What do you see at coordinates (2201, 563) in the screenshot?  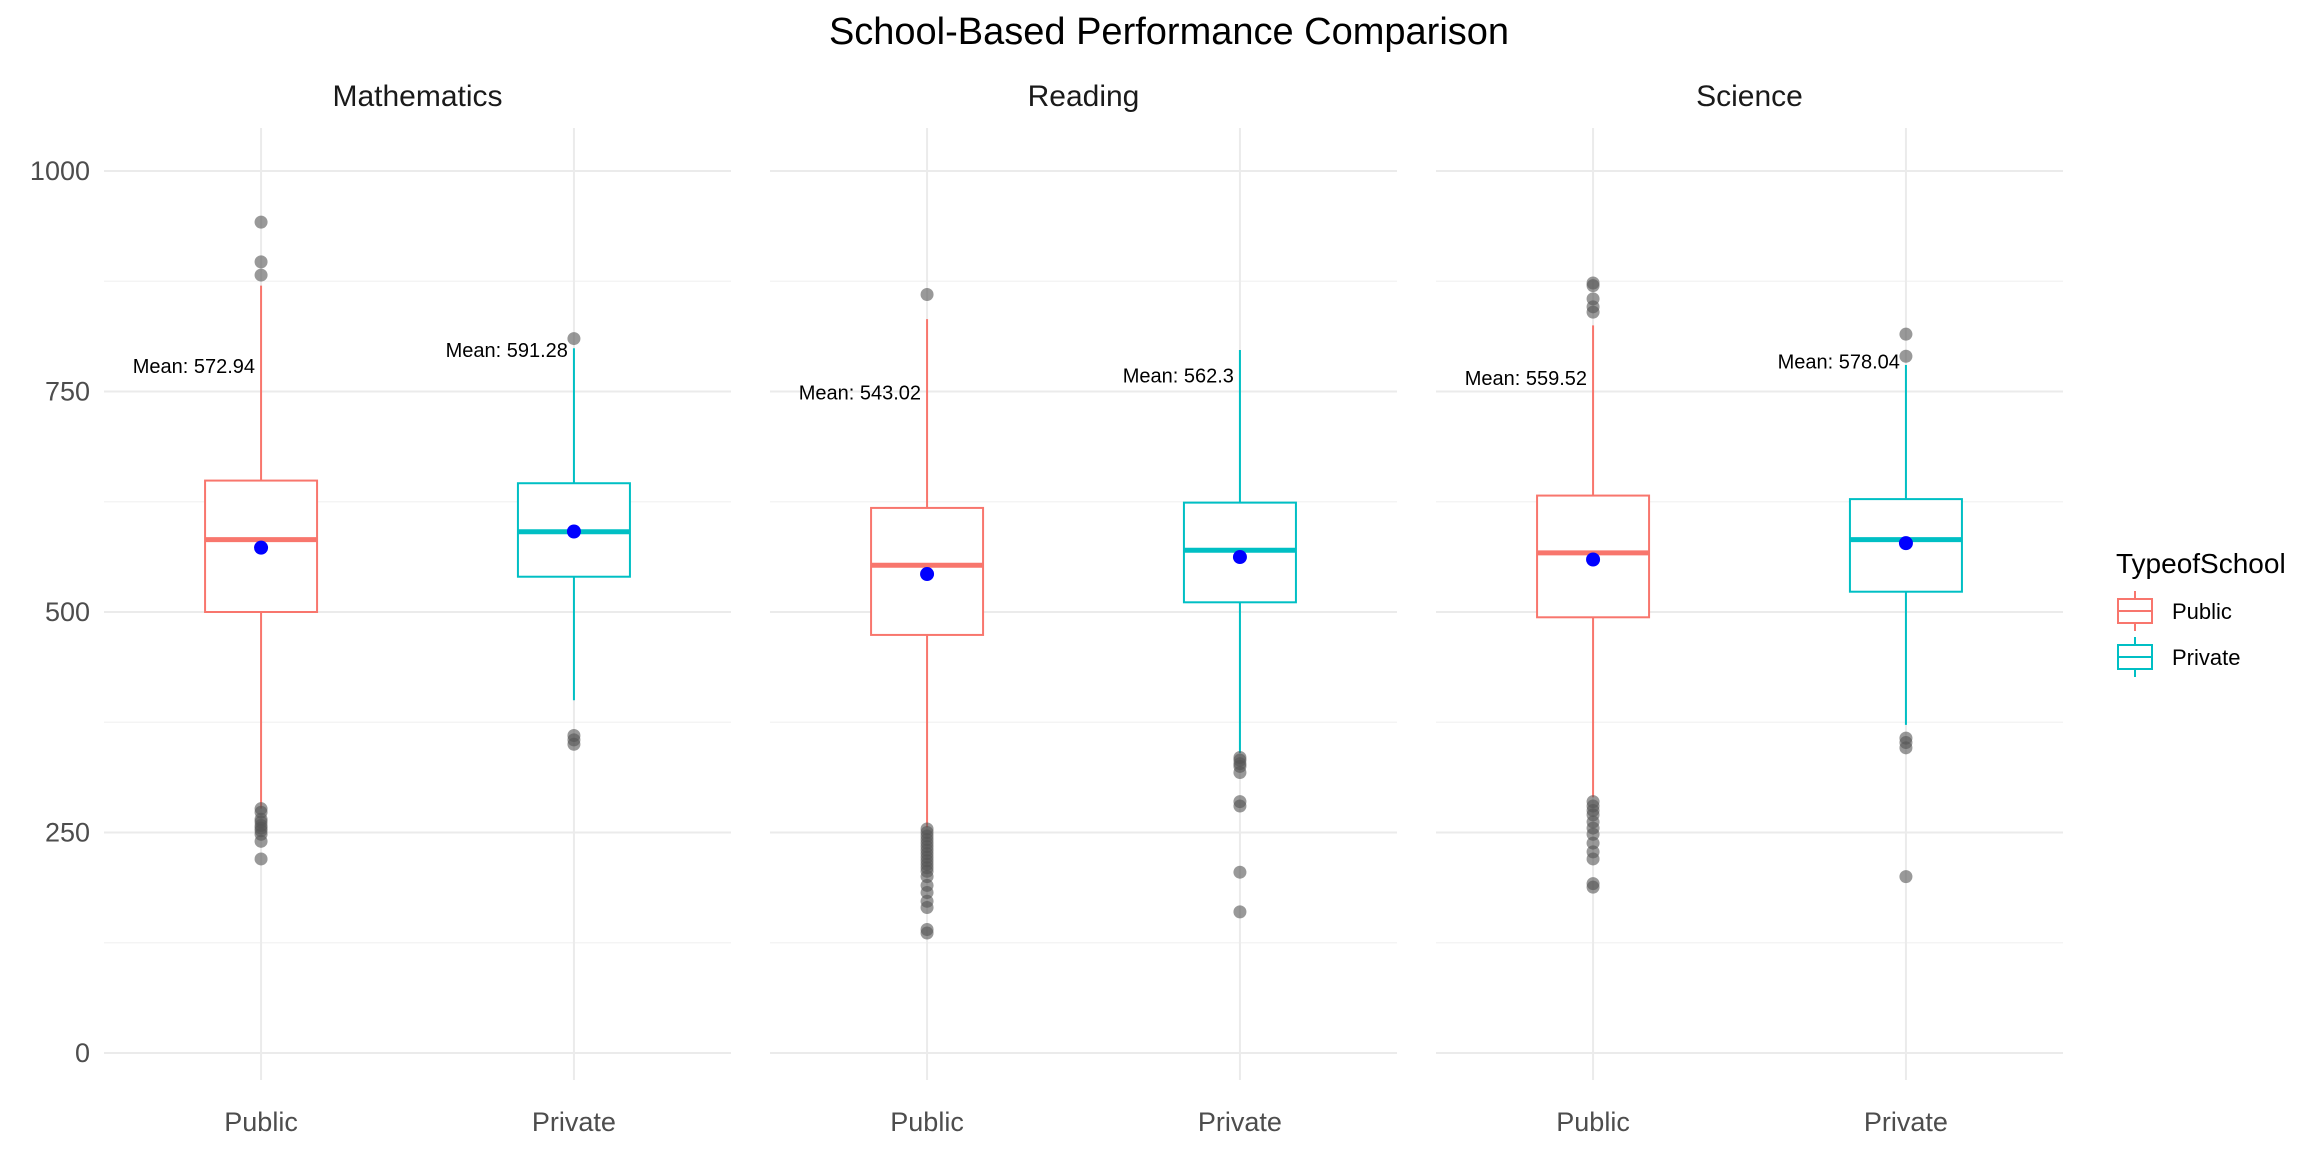 I see `legend-title: TypeofSchool` at bounding box center [2201, 563].